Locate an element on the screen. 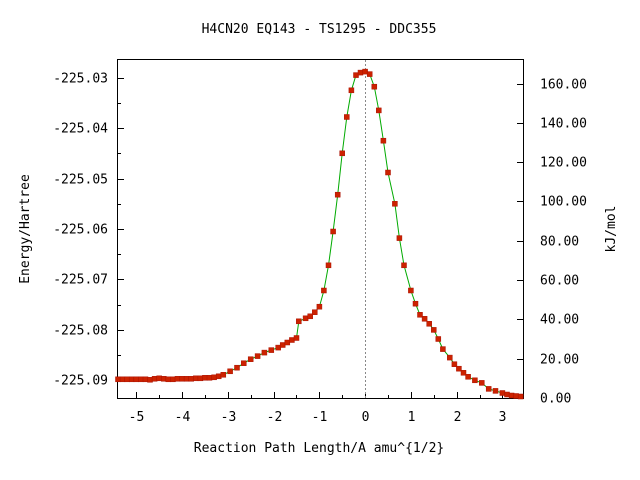 This screenshot has height=480, width=640. y2-tick-label: 140.00 is located at coordinates (563, 124).